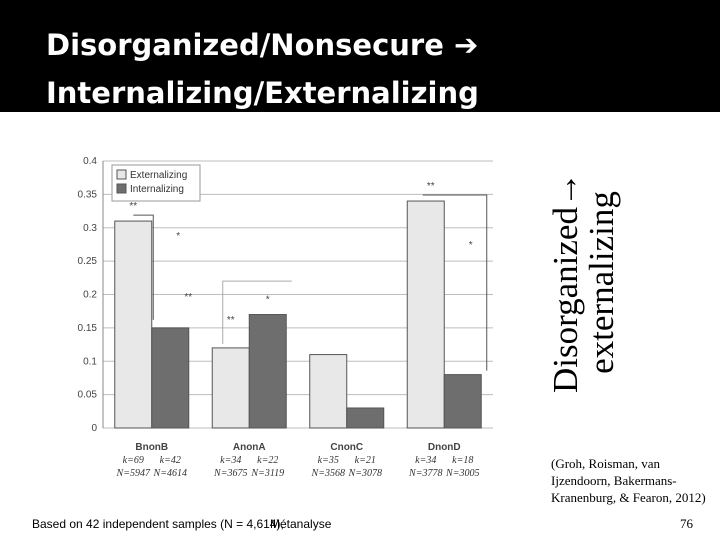 This screenshot has width=720, height=540. What do you see at coordinates (346, 447) in the screenshot?
I see `x-category-label: CnonC` at bounding box center [346, 447].